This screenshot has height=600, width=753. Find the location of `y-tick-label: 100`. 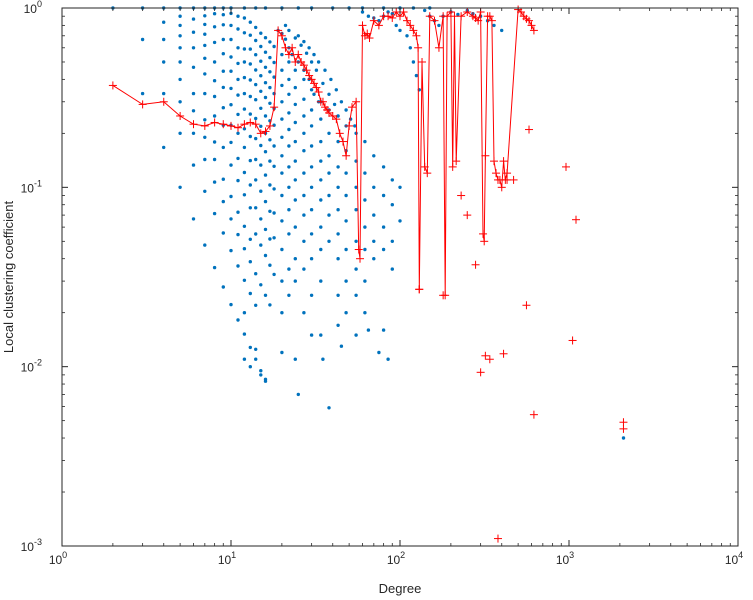

y-tick-label: 100 is located at coordinates (33, 8).